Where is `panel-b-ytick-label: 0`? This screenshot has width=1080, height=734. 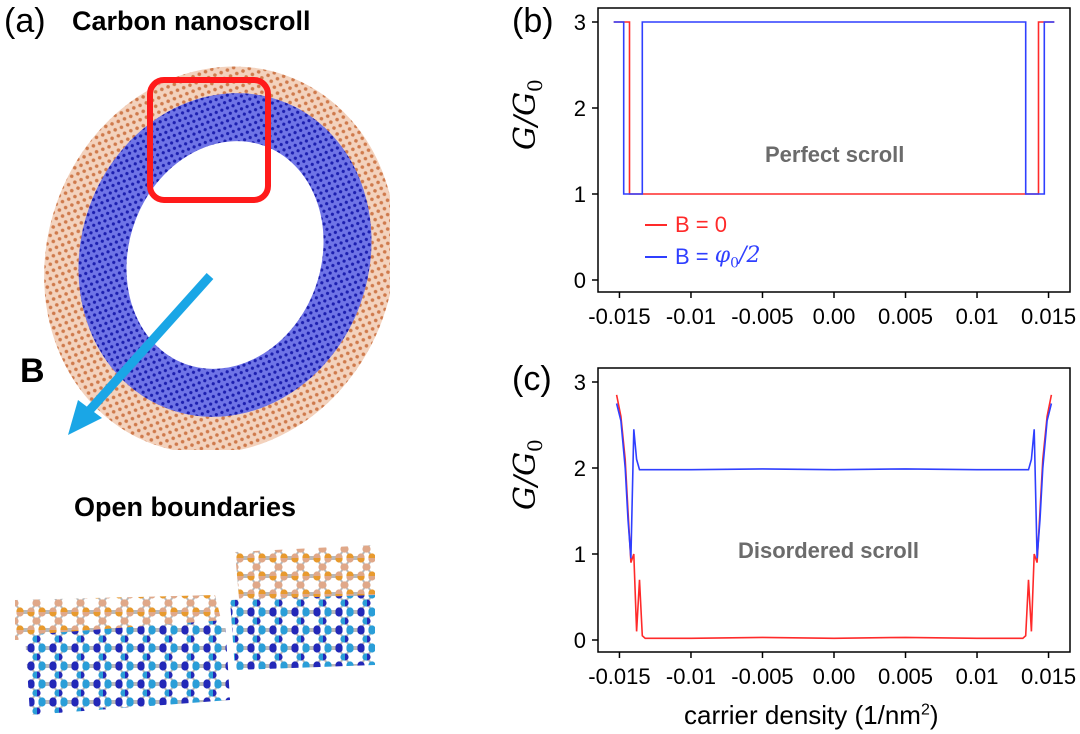
panel-b-ytick-label: 0 is located at coordinates (580, 280).